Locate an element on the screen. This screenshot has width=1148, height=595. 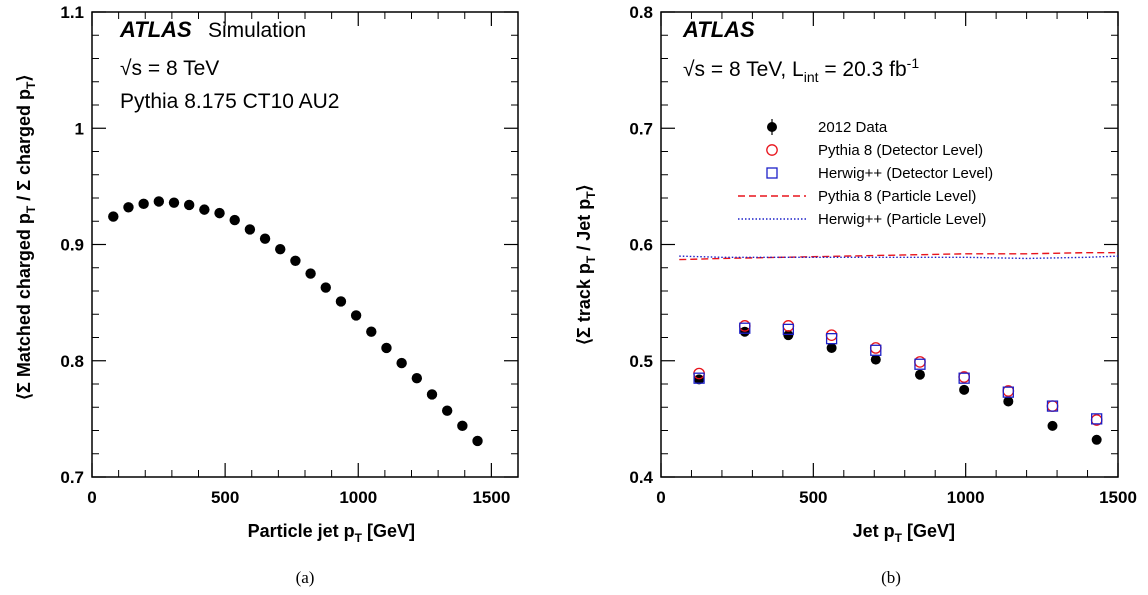
panel-a-y-tick-label: 0.7 is located at coordinates (72, 477).